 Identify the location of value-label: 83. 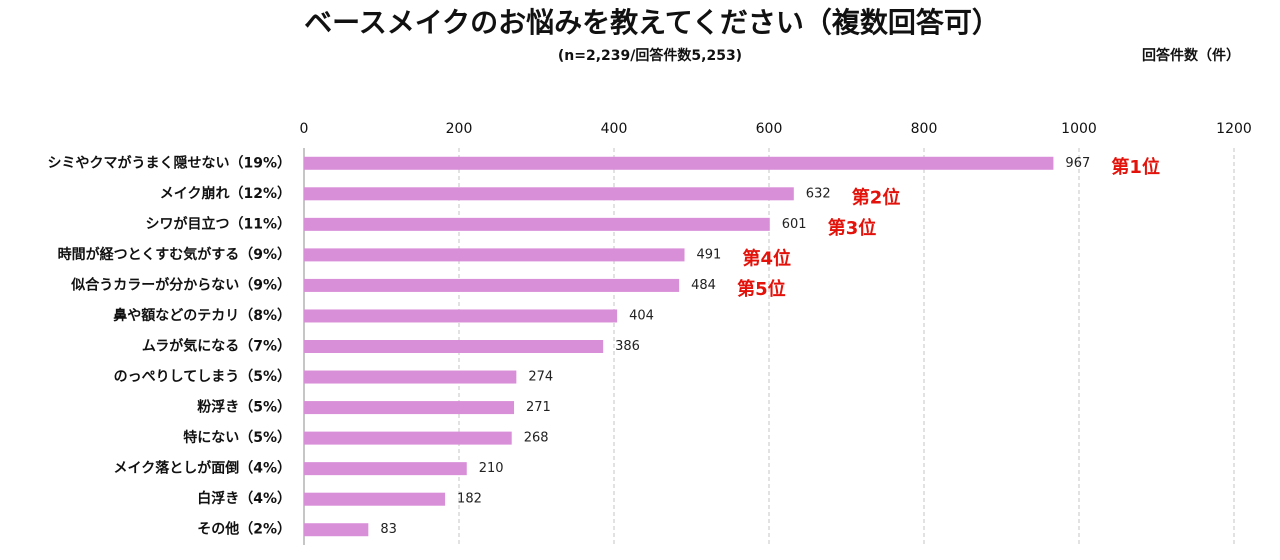
(388, 529).